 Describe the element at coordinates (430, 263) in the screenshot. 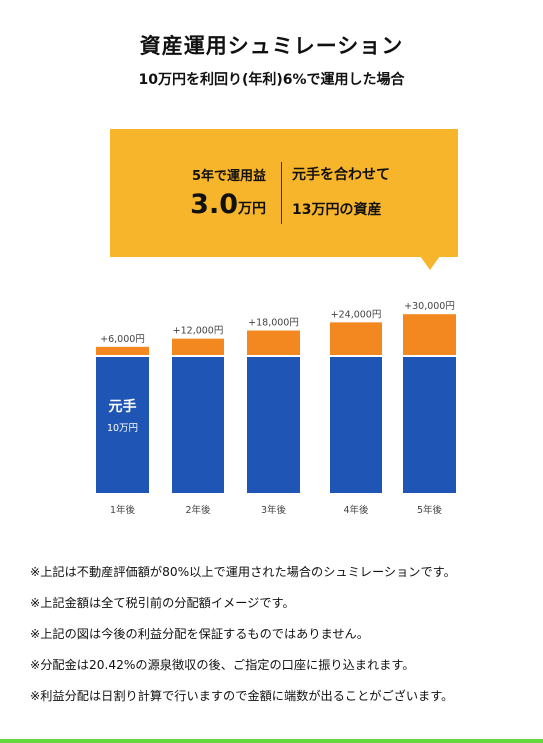

I see `callout-pointer` at that location.